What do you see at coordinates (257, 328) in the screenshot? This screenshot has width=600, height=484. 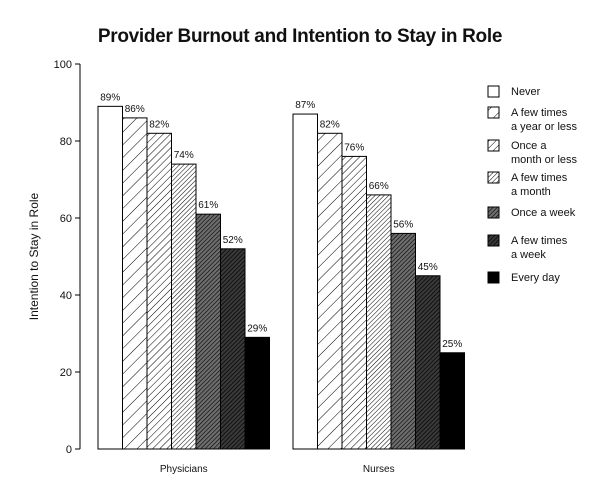 I see `data-label: 29%` at bounding box center [257, 328].